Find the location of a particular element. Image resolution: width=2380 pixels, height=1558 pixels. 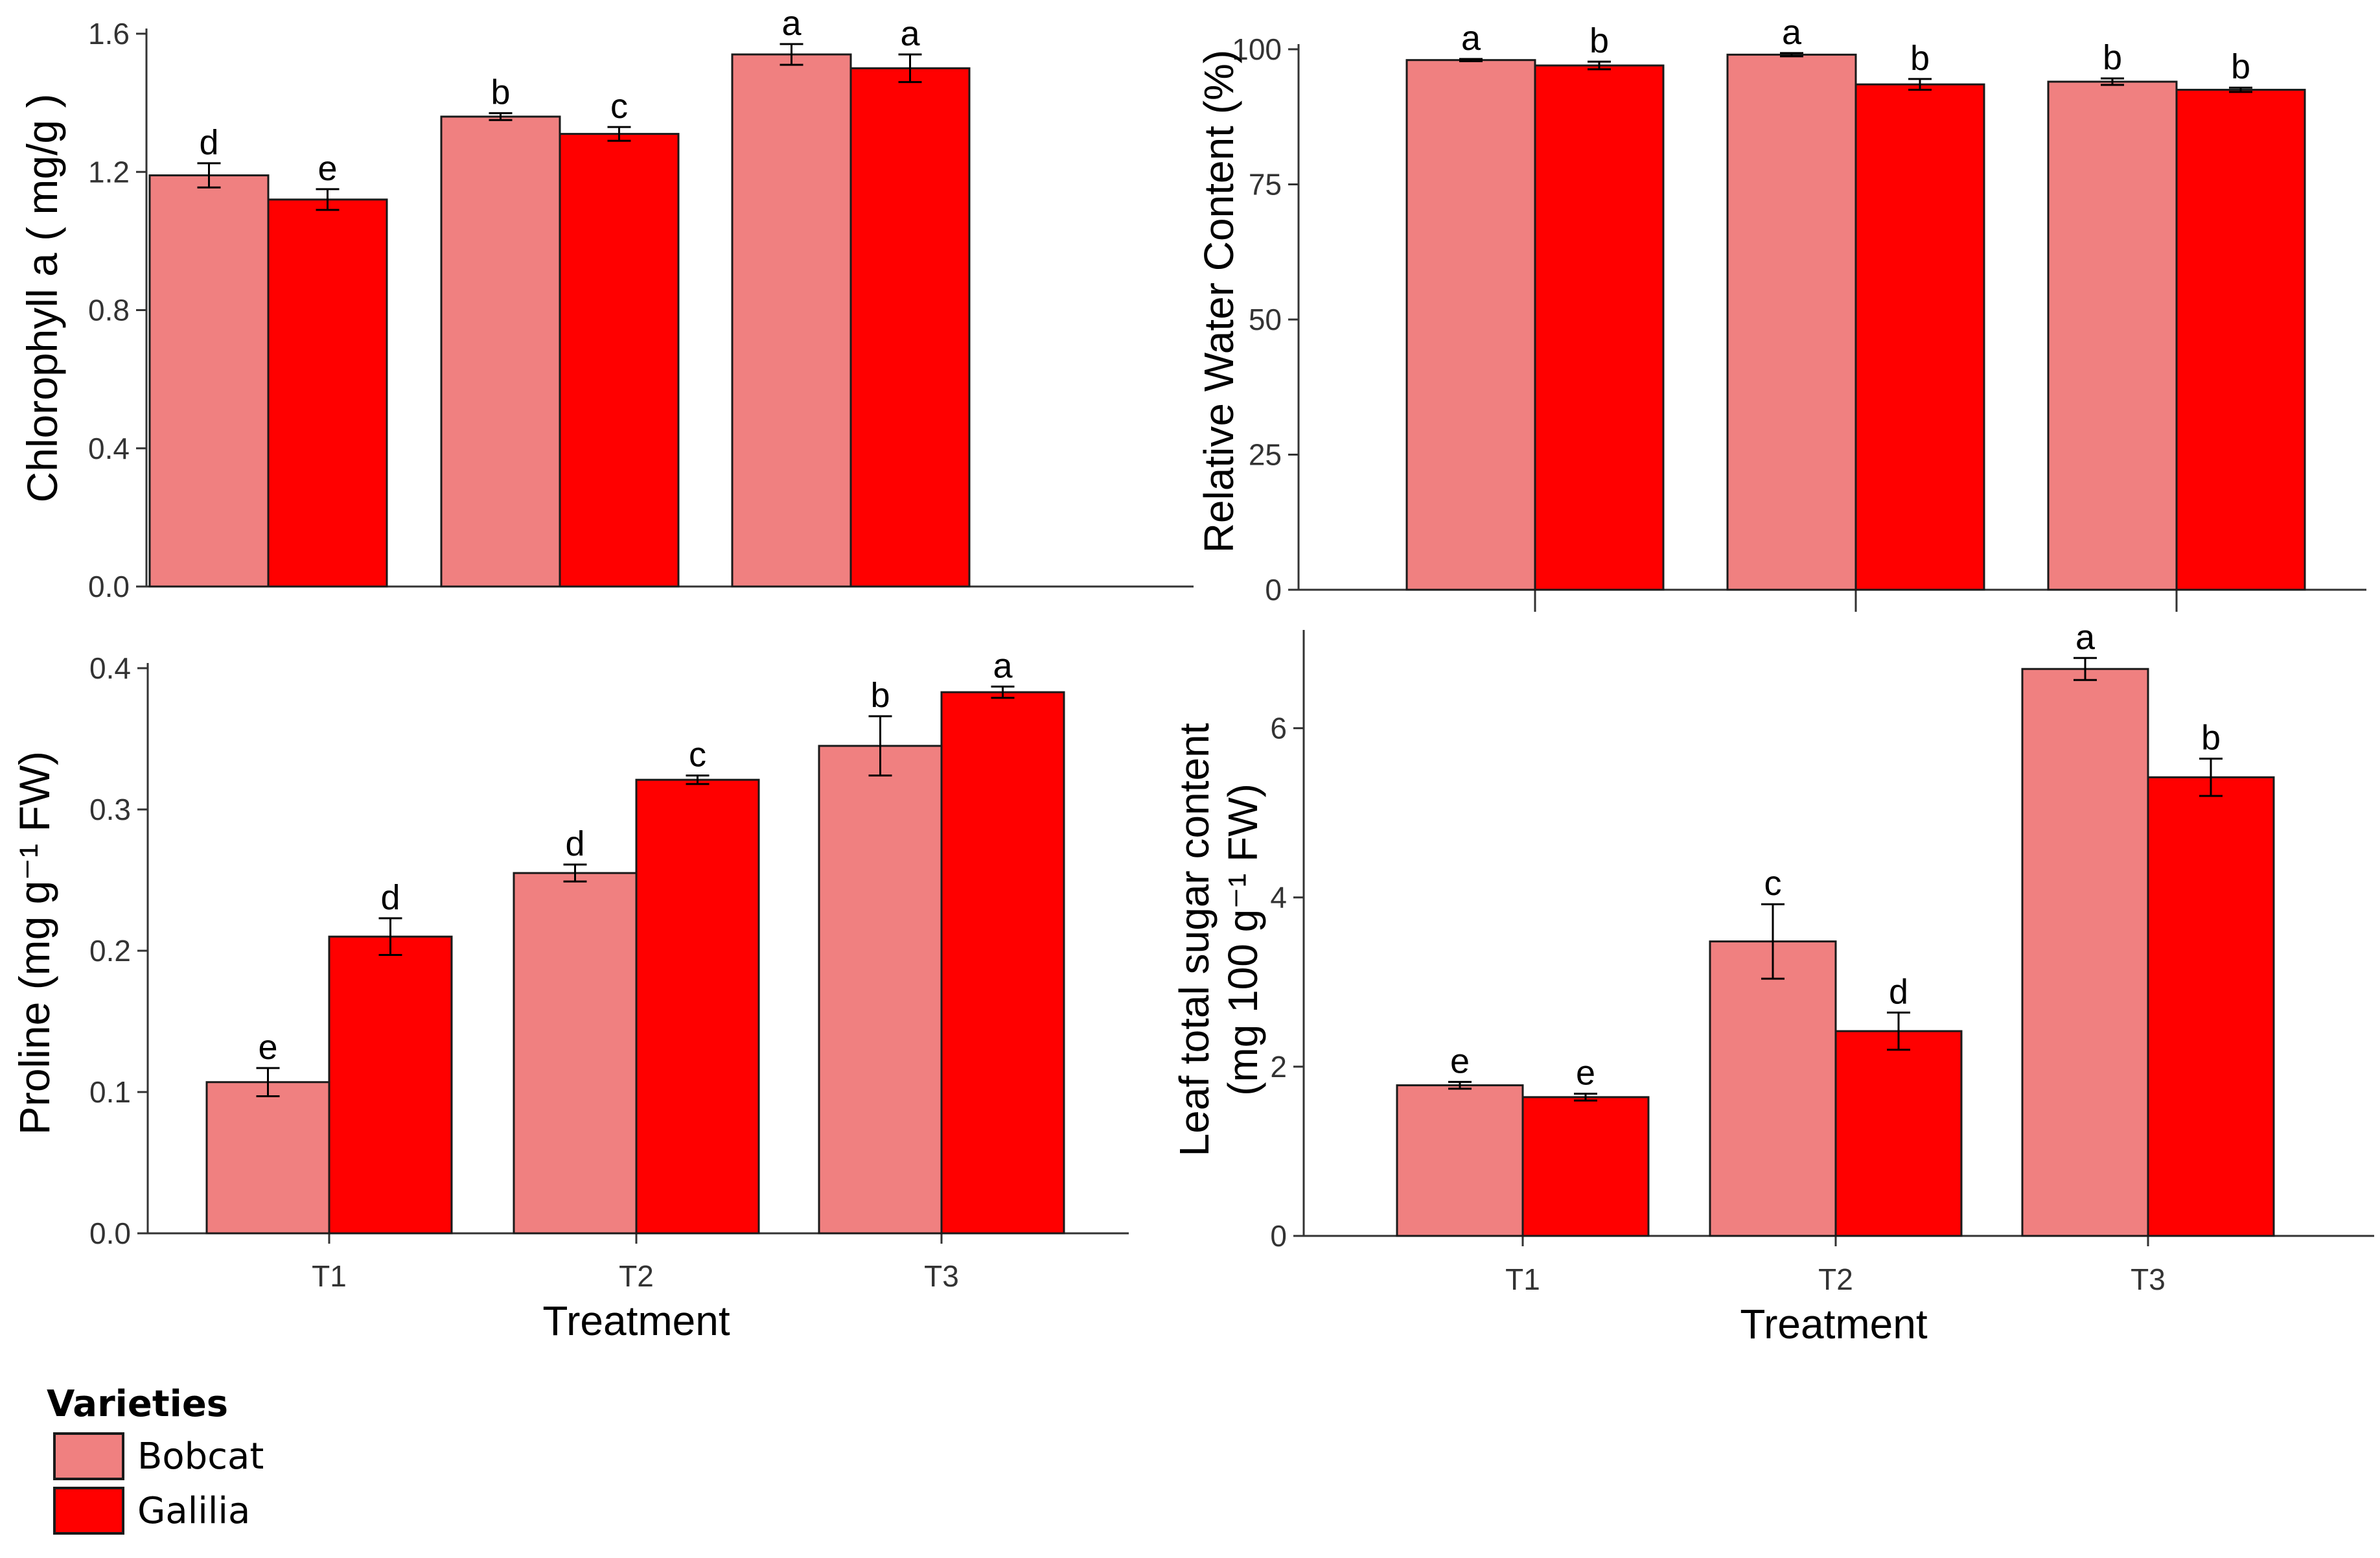

sugar-y-tick-label: 2 is located at coordinates (1279, 1067).